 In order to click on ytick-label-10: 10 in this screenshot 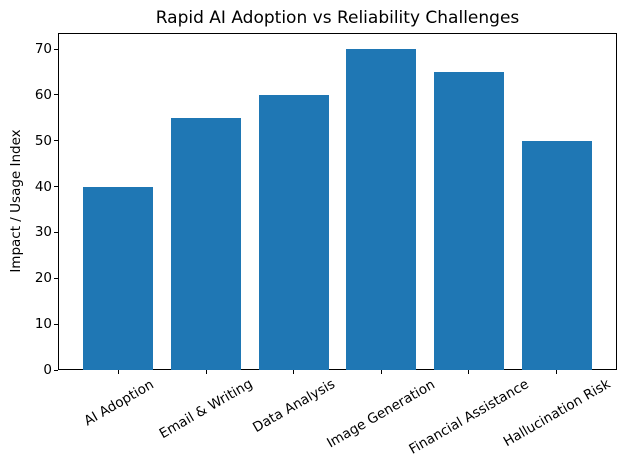, I will do `click(43, 324)`.